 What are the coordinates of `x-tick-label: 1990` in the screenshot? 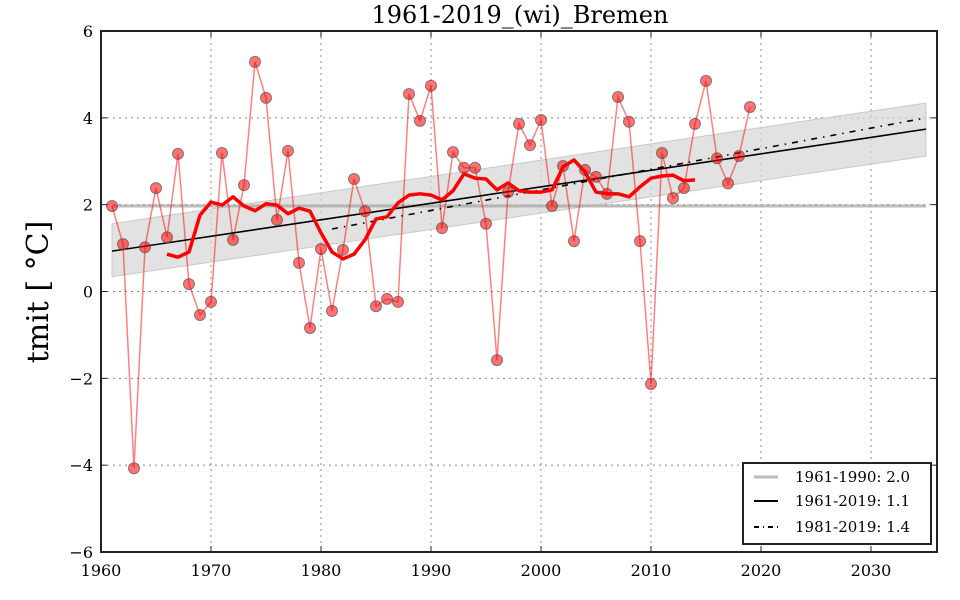 It's located at (431, 570).